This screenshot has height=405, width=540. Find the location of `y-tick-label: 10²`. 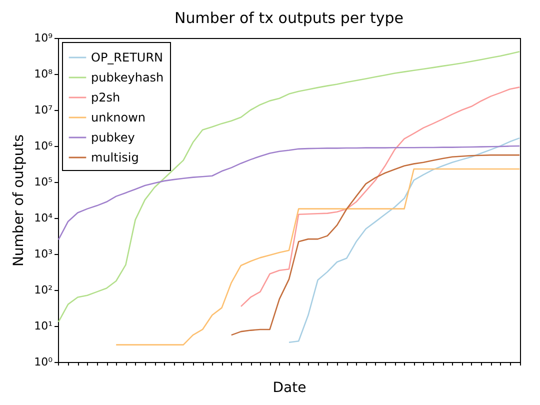

y-tick-label: 10² is located at coordinates (43, 290).